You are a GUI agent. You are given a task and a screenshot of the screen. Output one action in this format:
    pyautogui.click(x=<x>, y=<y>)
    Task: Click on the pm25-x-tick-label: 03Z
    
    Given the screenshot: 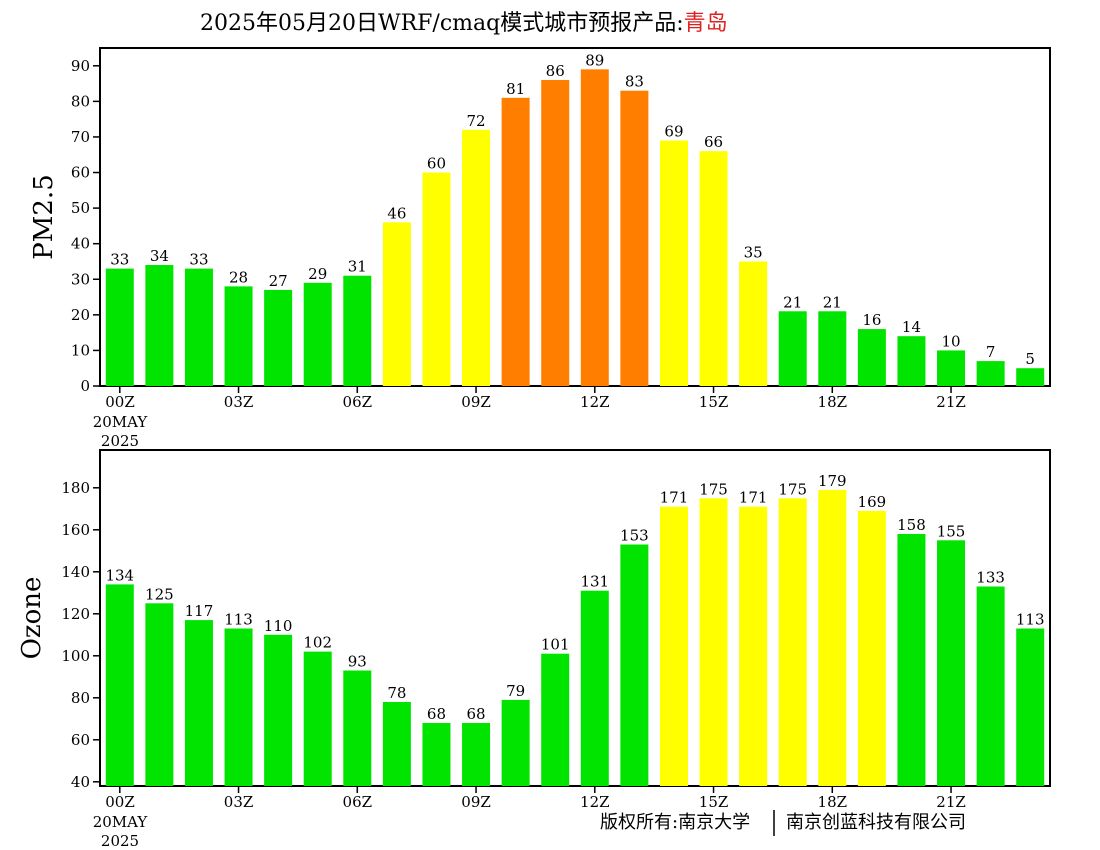 What is the action you would take?
    pyautogui.click(x=239, y=402)
    